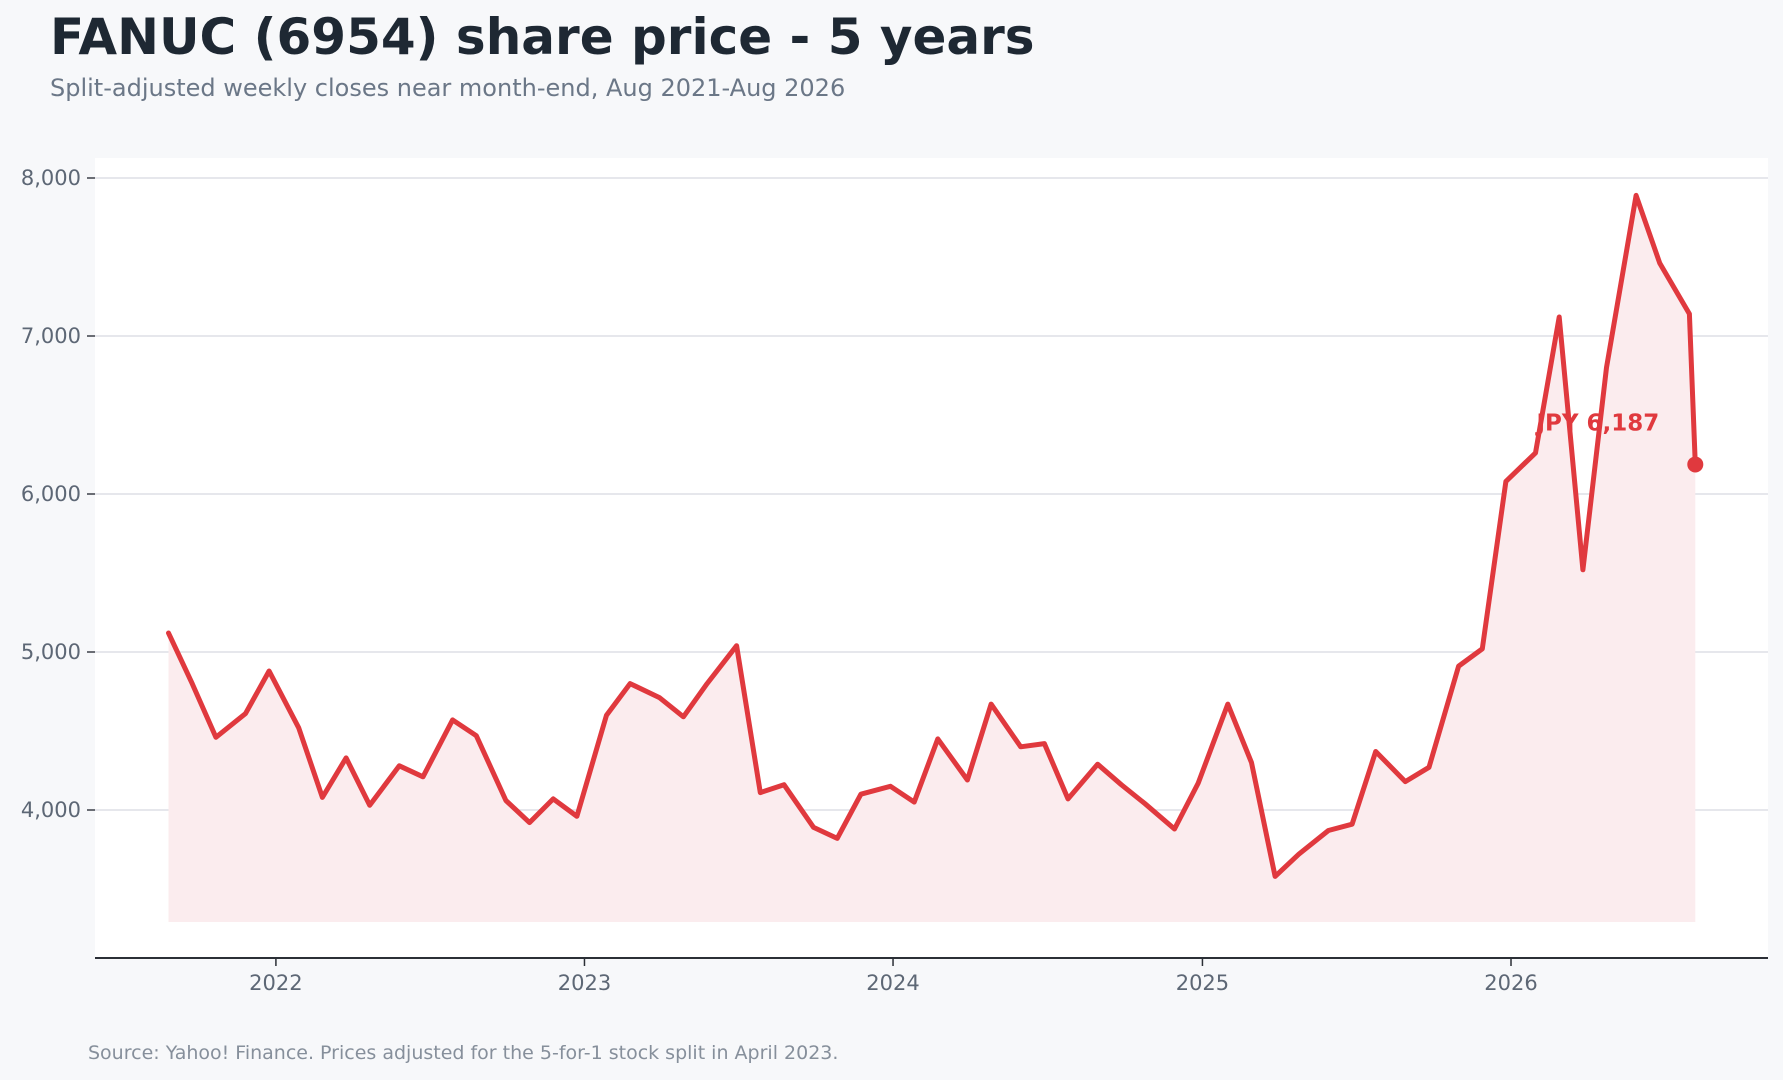 The width and height of the screenshot is (1783, 1080). What do you see at coordinates (51, 810) in the screenshot?
I see `y-tick-label: 4,000` at bounding box center [51, 810].